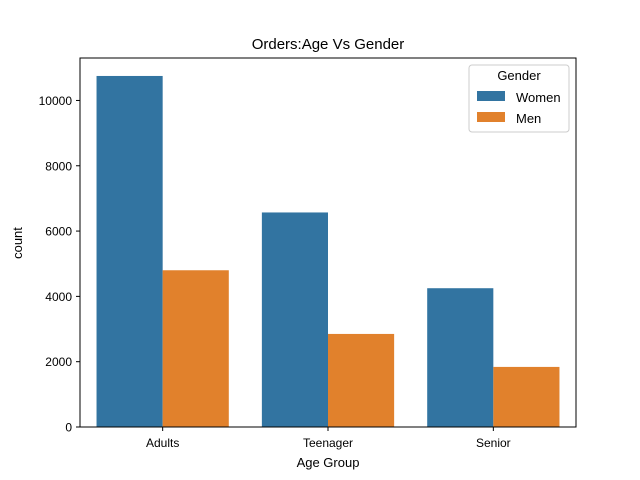 This screenshot has height=480, width=640. I want to click on legend-label-women: Women, so click(538, 97).